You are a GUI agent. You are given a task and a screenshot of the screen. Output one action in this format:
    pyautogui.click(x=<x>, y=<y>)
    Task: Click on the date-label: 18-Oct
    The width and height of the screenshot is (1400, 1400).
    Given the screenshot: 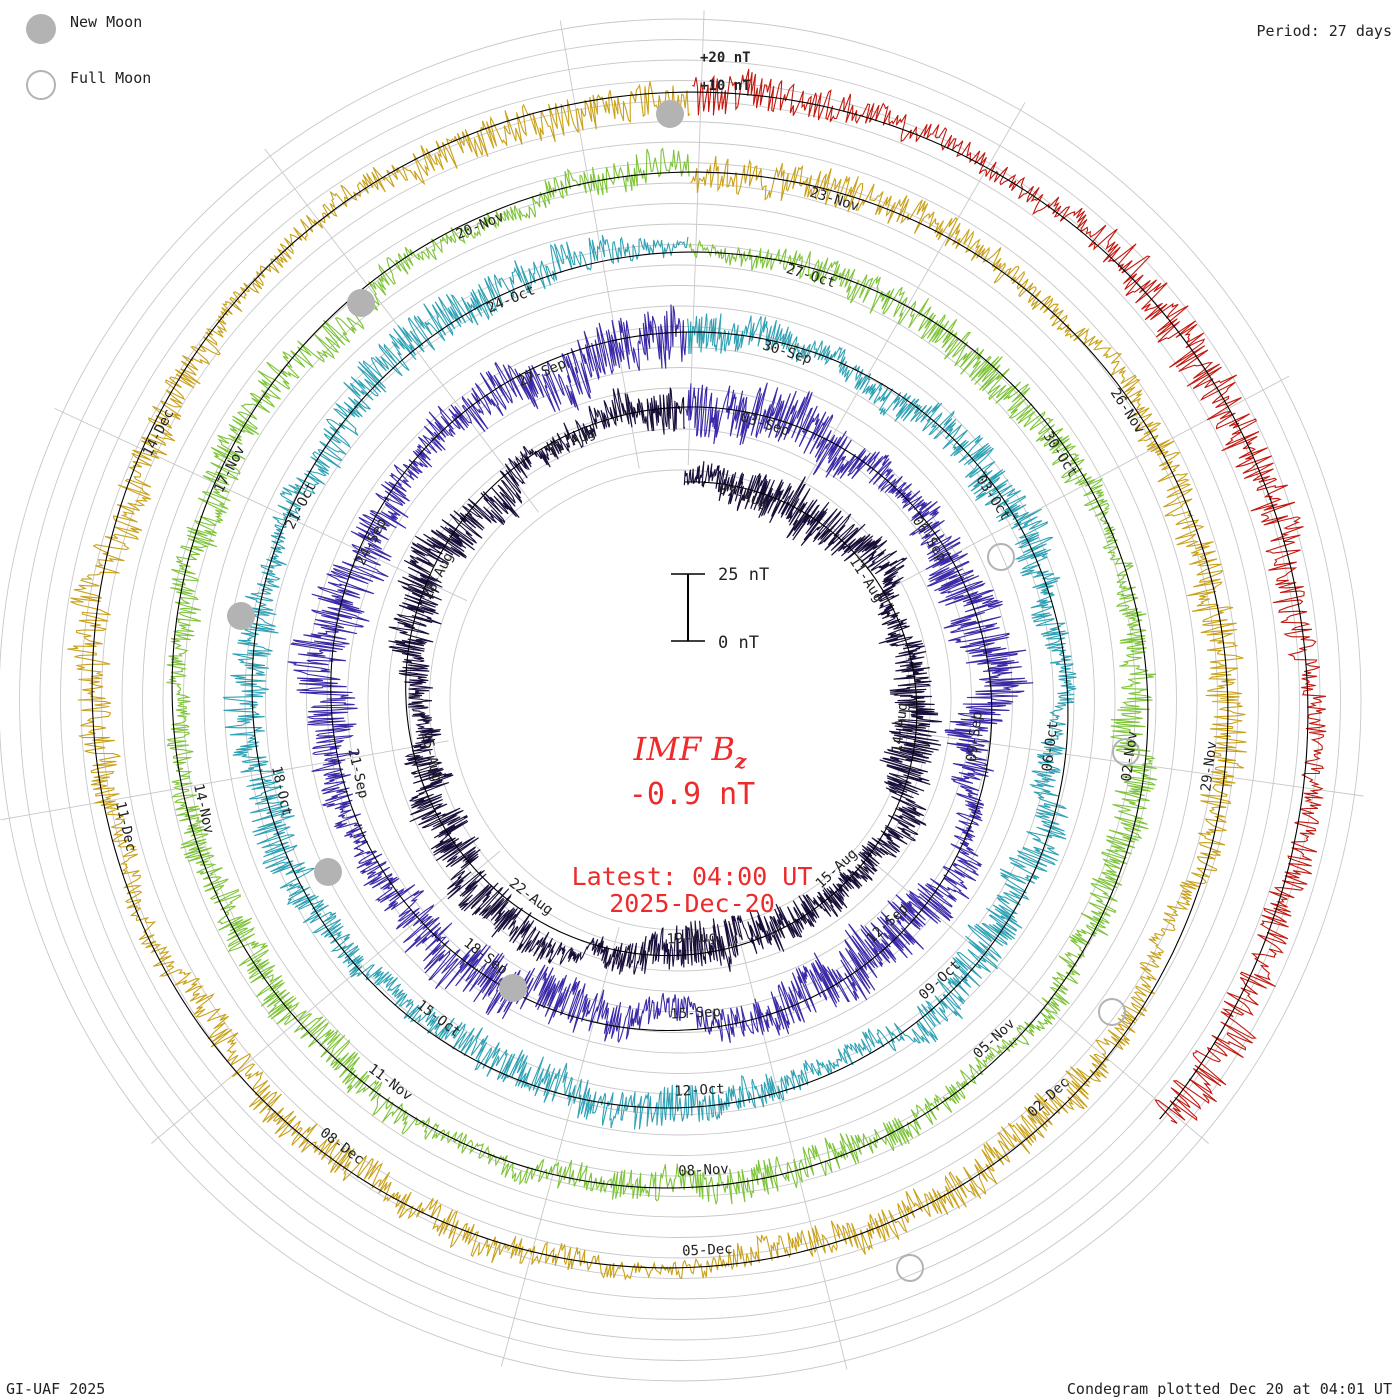 What is the action you would take?
    pyautogui.click(x=281, y=791)
    